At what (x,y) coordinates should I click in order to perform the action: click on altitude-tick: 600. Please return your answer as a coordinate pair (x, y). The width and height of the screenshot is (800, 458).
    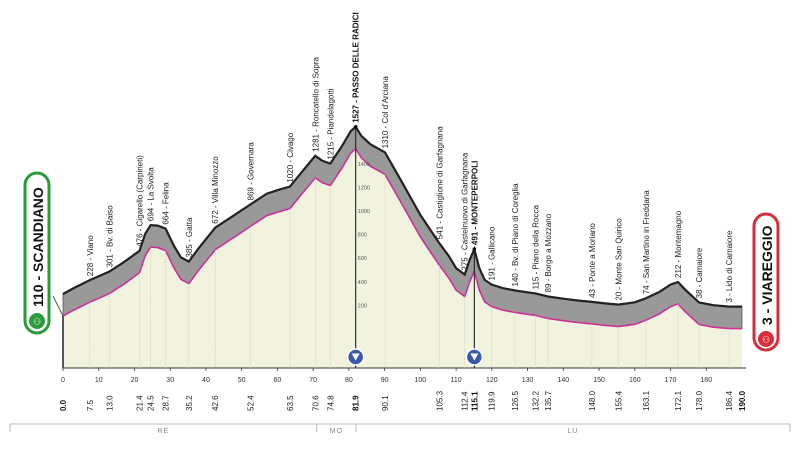
    Looking at the image, I should click on (362, 259).